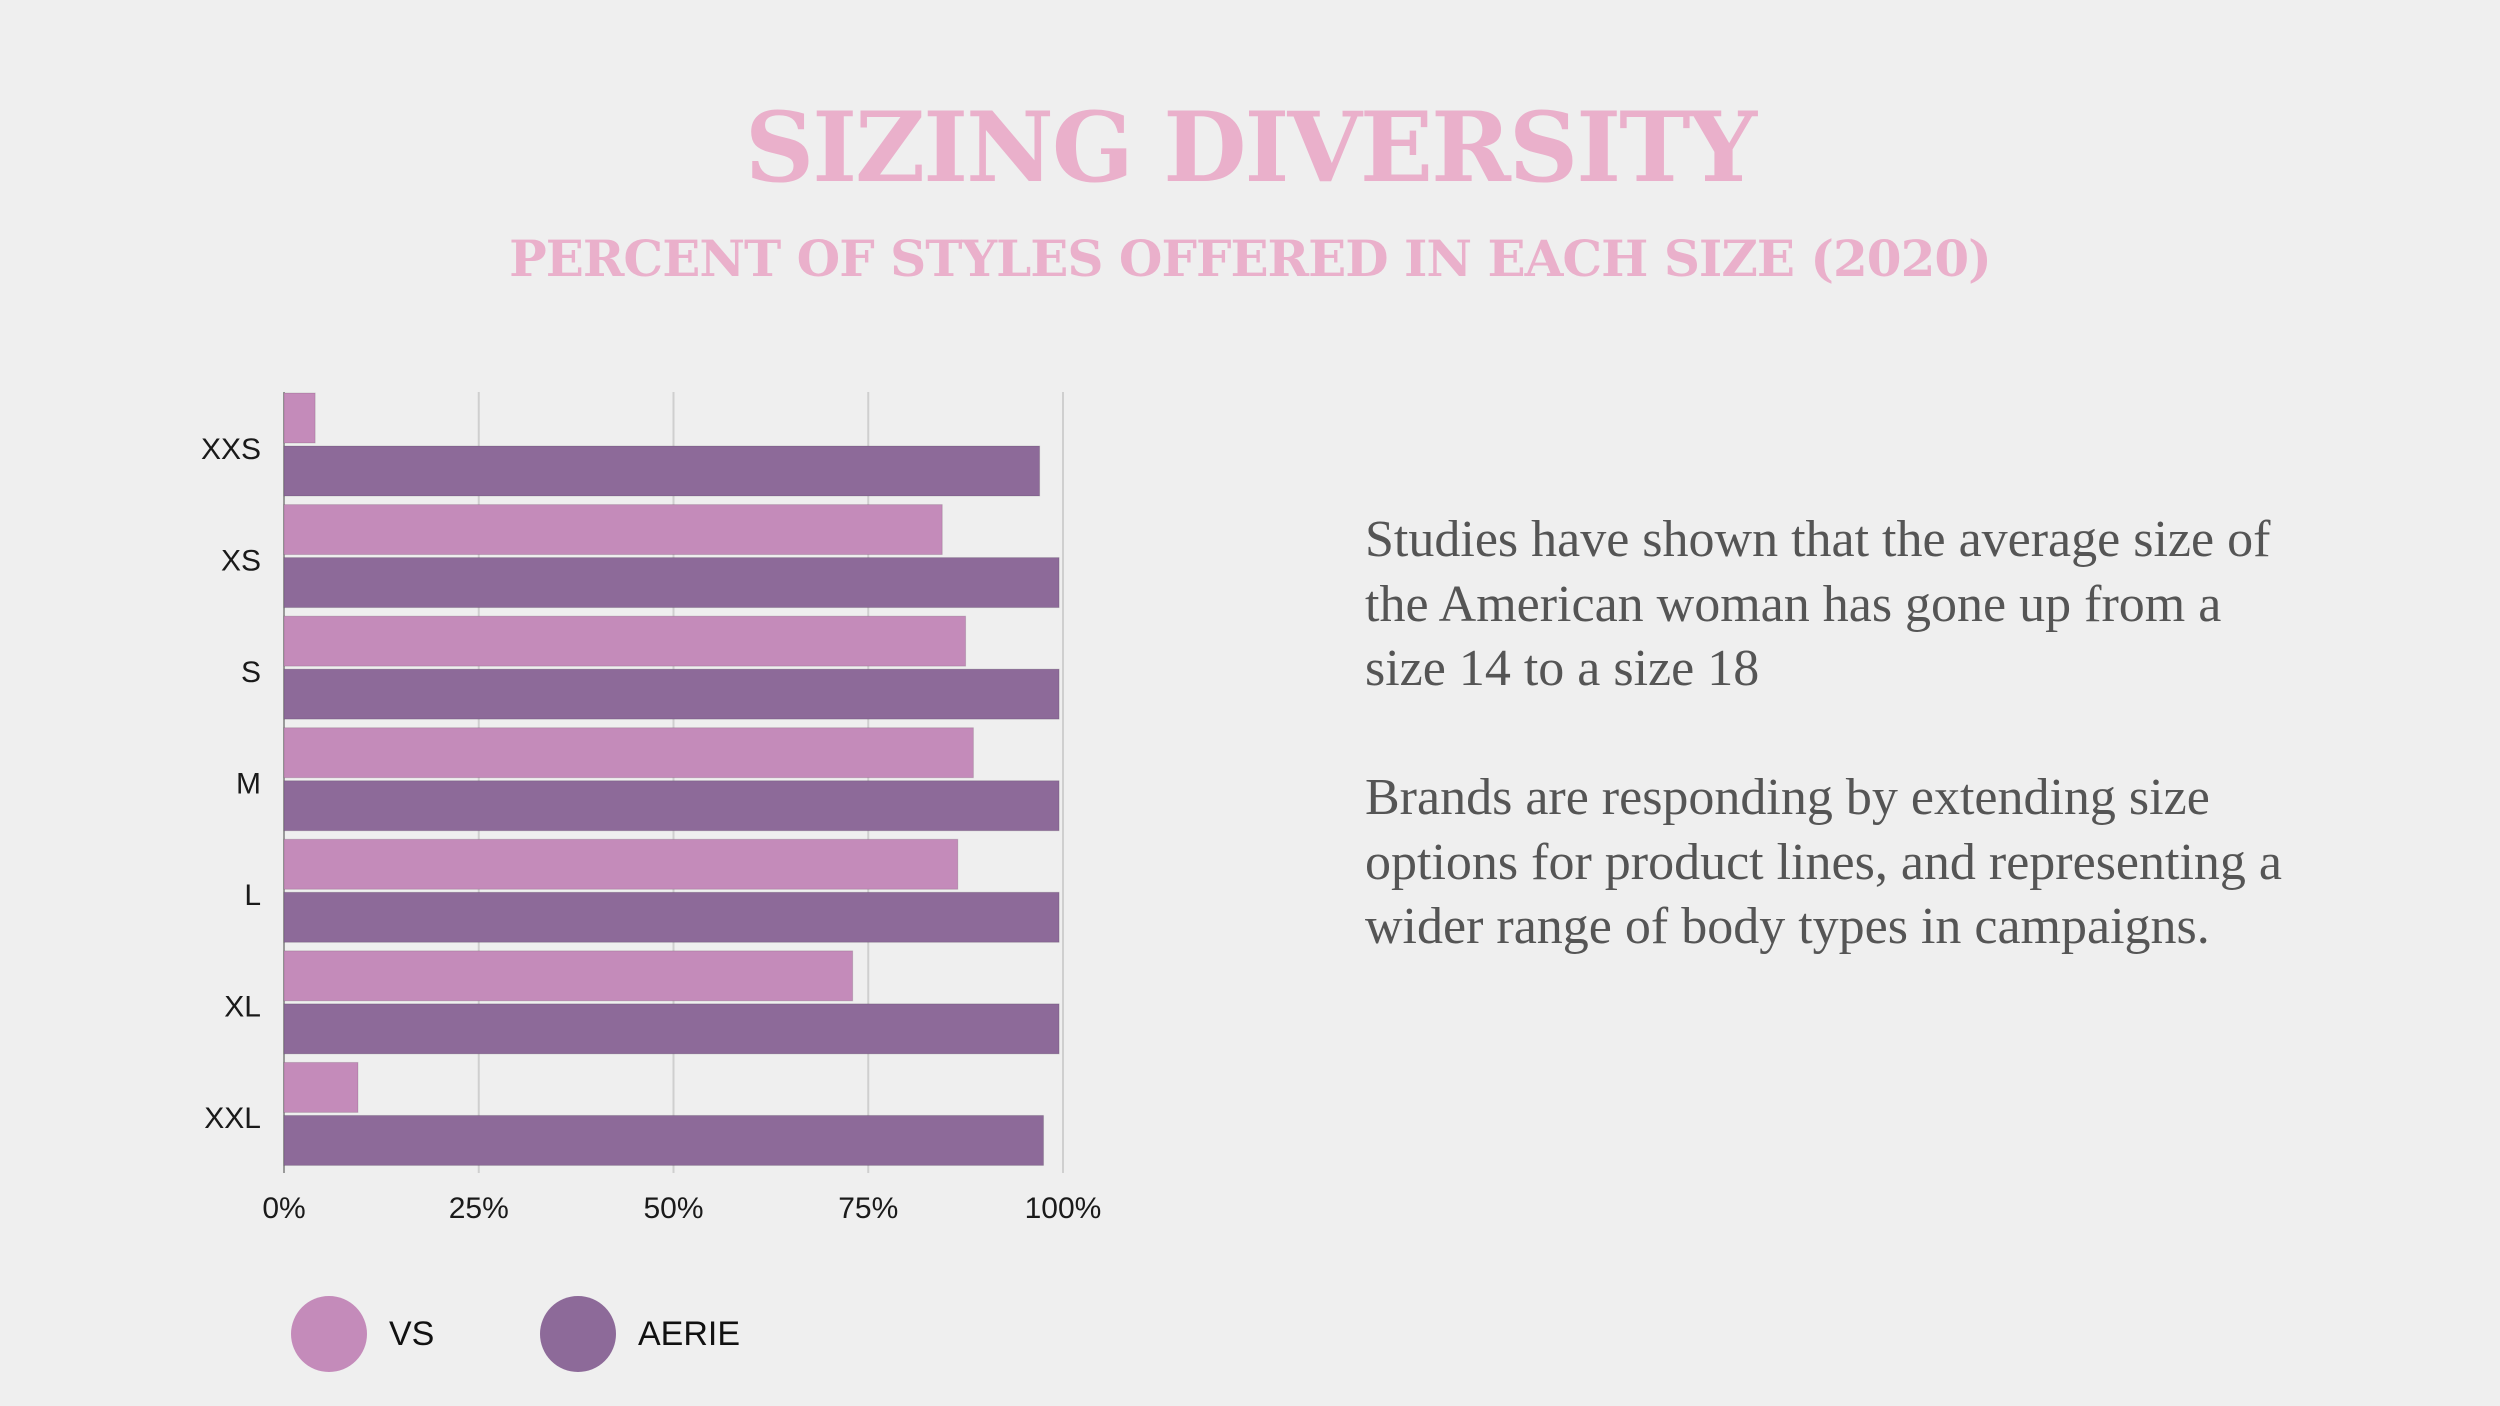  I want to click on bar-aerie-s, so click(671, 694).